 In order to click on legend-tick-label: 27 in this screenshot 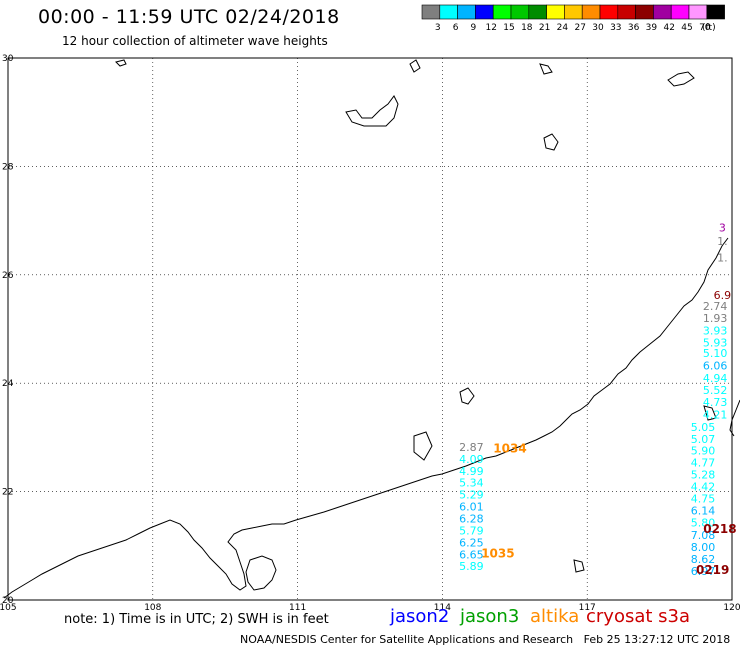, I will do `click(579, 28)`.